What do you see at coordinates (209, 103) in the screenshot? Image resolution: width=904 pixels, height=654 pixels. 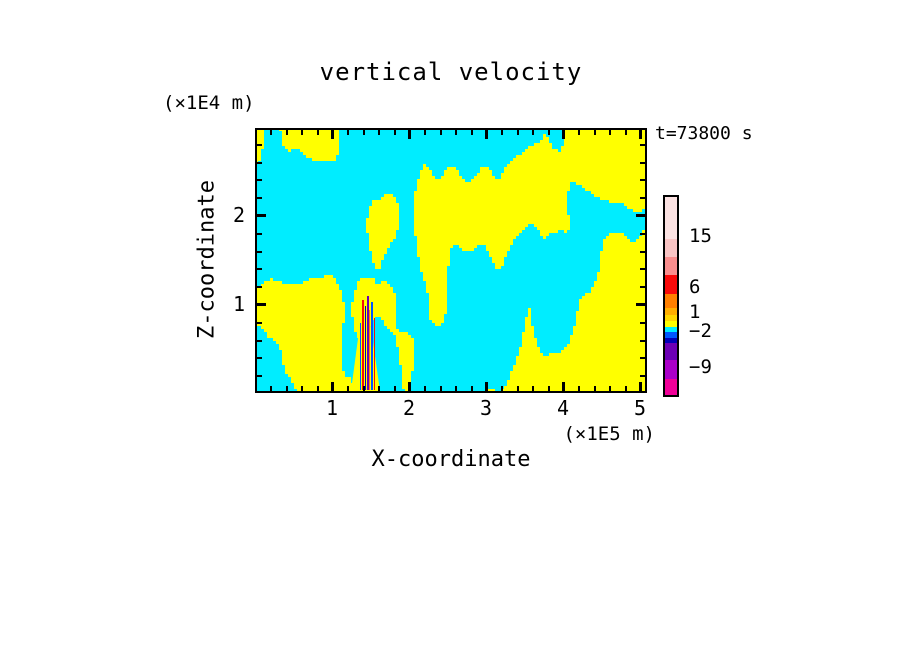 I see `z-axis-unit-label: (×1E4 m)` at bounding box center [209, 103].